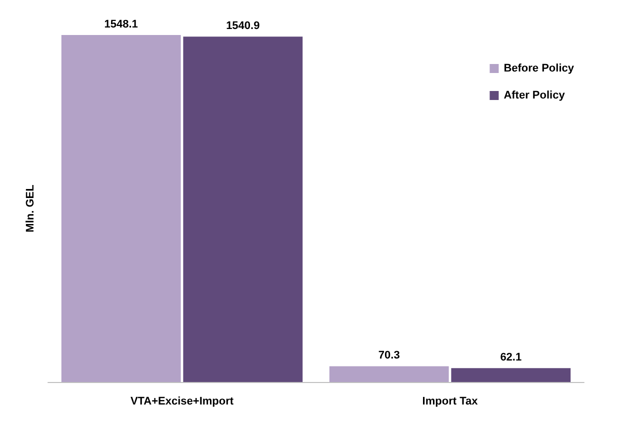  I want to click on x-tick-label: VTA+Excise+Import, so click(182, 402).